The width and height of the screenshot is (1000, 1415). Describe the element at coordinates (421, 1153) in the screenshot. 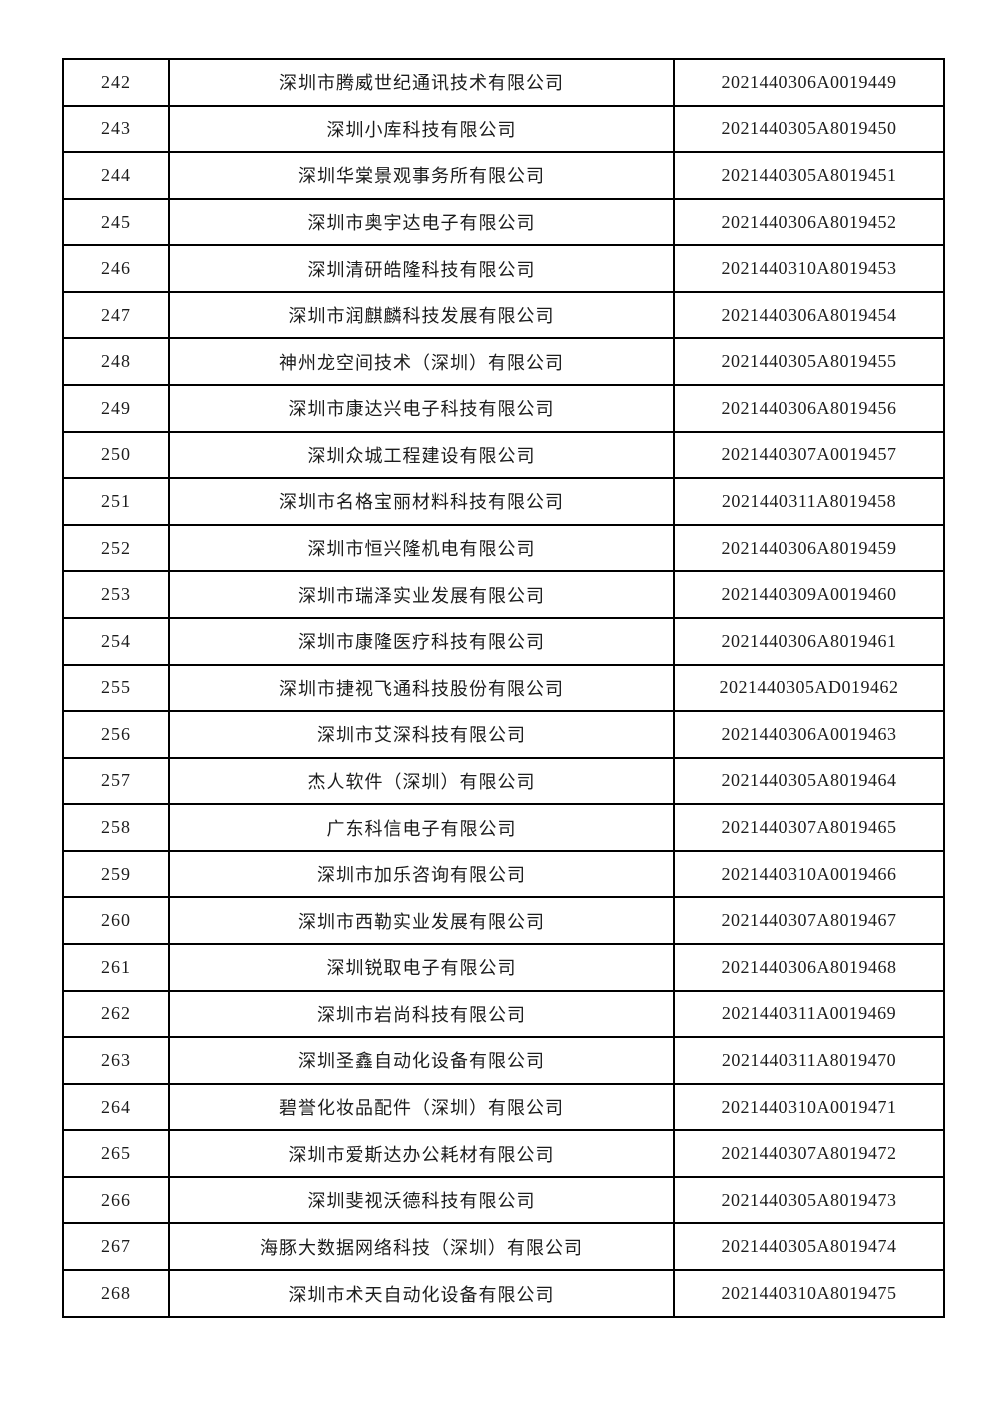

I see `company-name: 深圳市爱斯达办公耗材有限公司` at that location.